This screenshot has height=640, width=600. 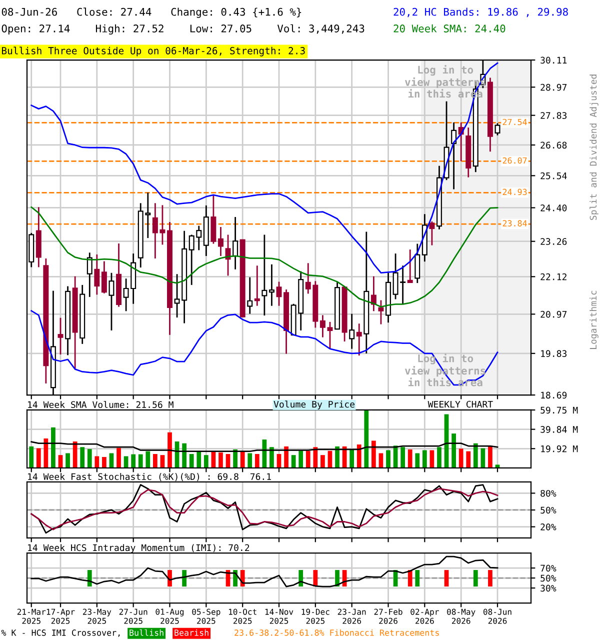 What do you see at coordinates (548, 588) in the screenshot?
I see `y-tick-label: 30%` at bounding box center [548, 588].